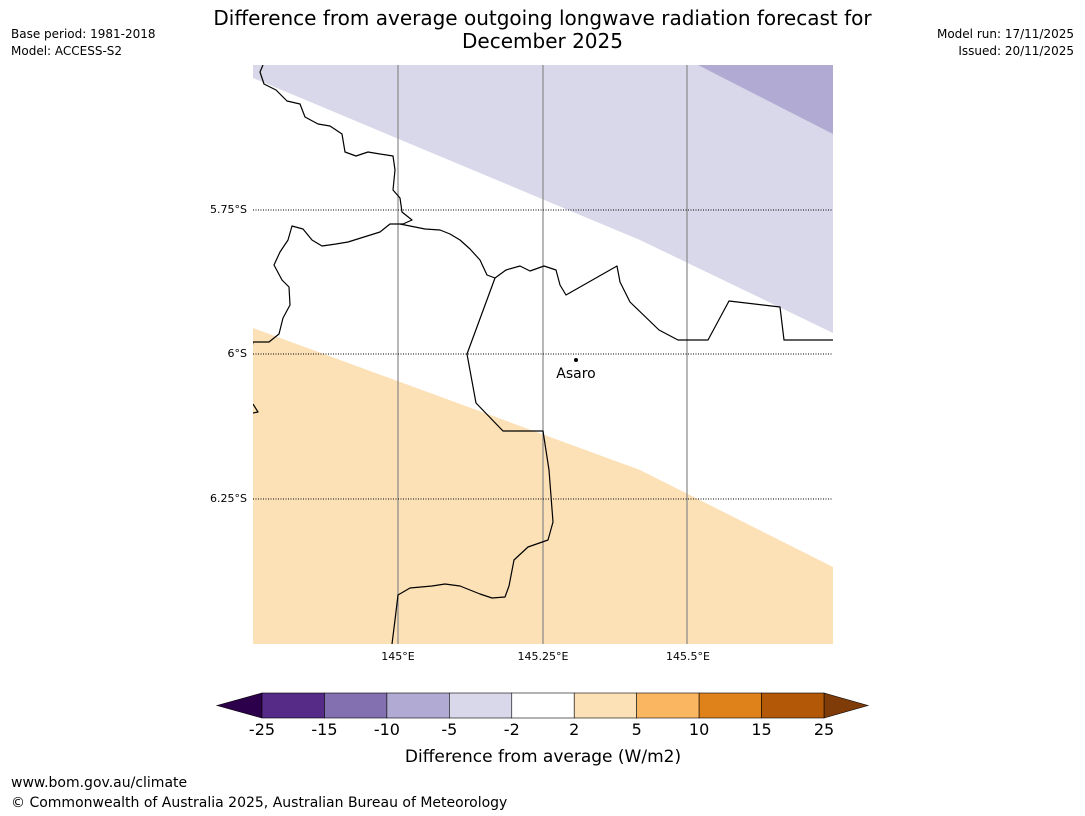 The width and height of the screenshot is (1085, 816). What do you see at coordinates (542, 41) in the screenshot?
I see `title-line-2: December 2025` at bounding box center [542, 41].